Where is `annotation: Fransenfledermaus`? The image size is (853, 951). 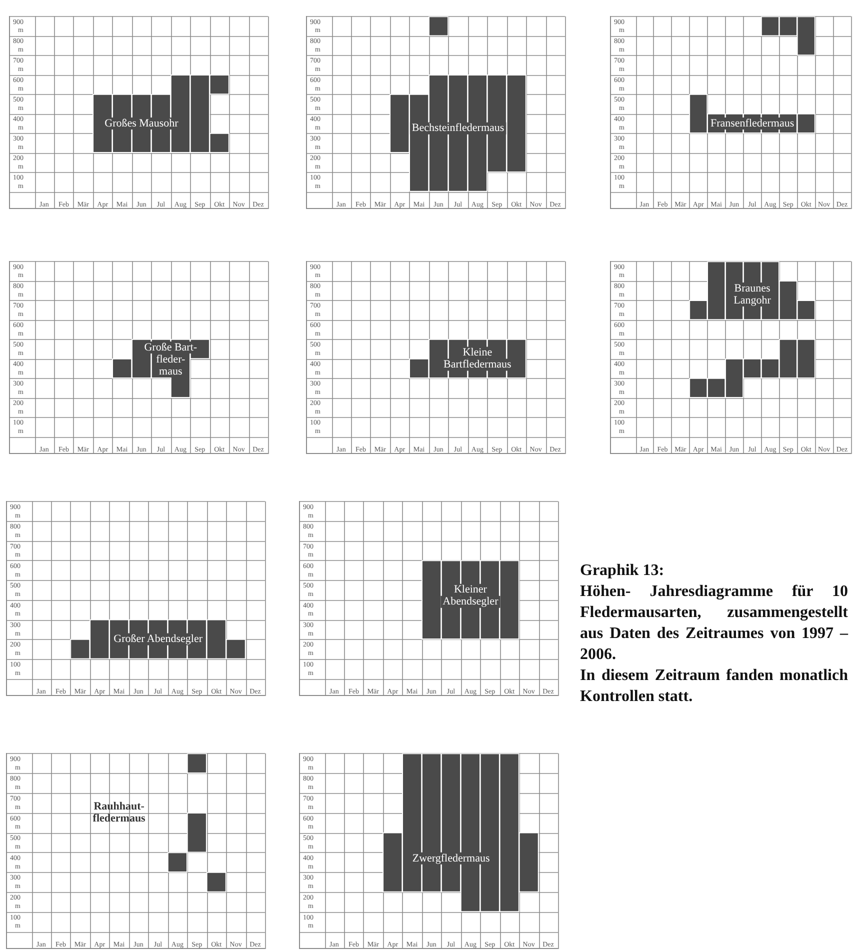 annotation: Fransenfledermaus is located at coordinates (752, 123).